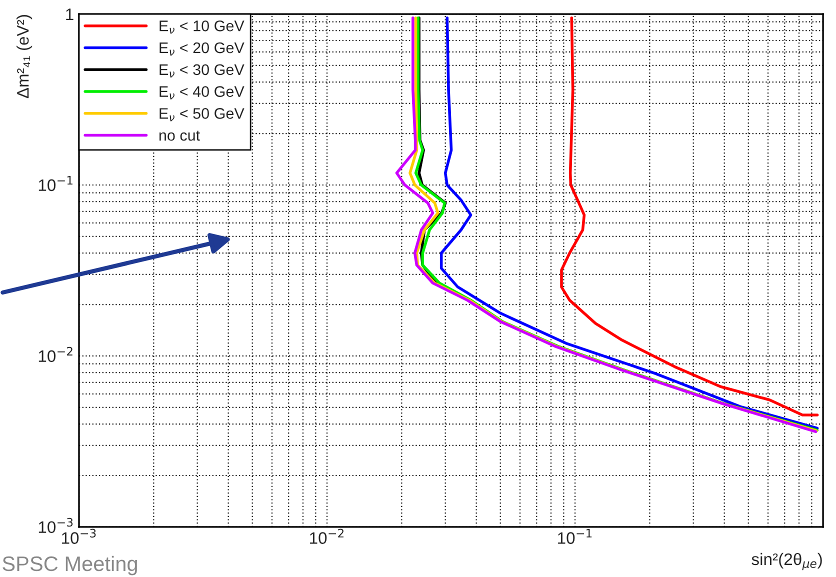 The height and width of the screenshot is (577, 836). What do you see at coordinates (55, 184) in the screenshot?
I see `y-tick-label: 10$^{−1}$` at bounding box center [55, 184].